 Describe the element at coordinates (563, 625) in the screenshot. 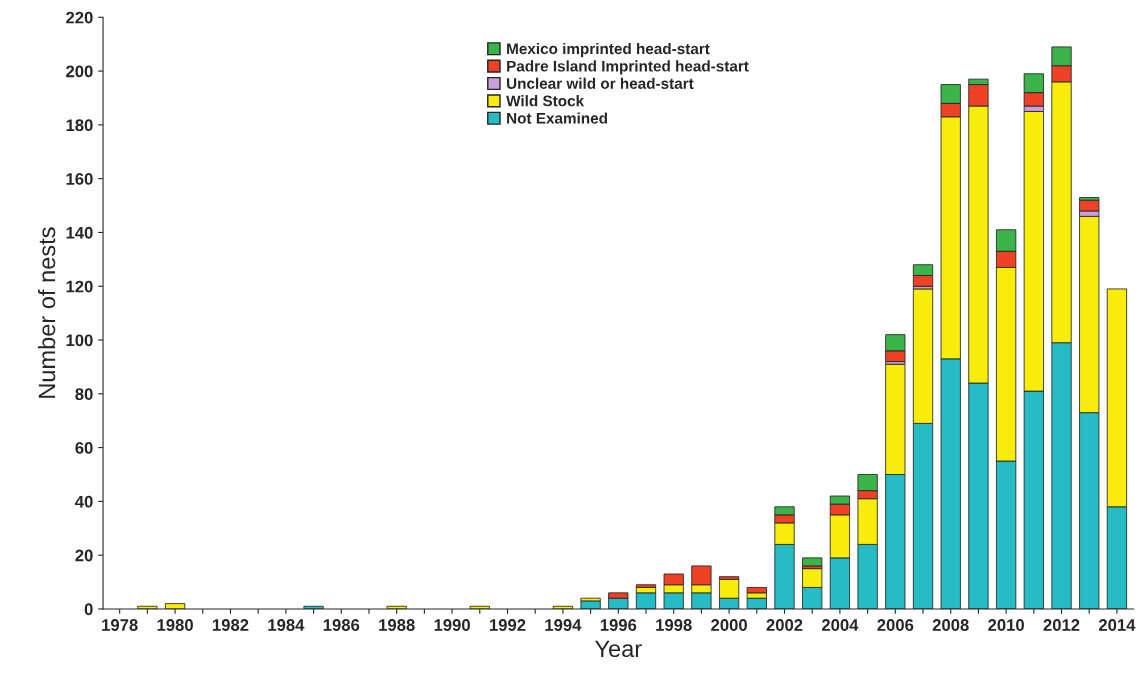

I see `x-tick-label: 1994` at that location.